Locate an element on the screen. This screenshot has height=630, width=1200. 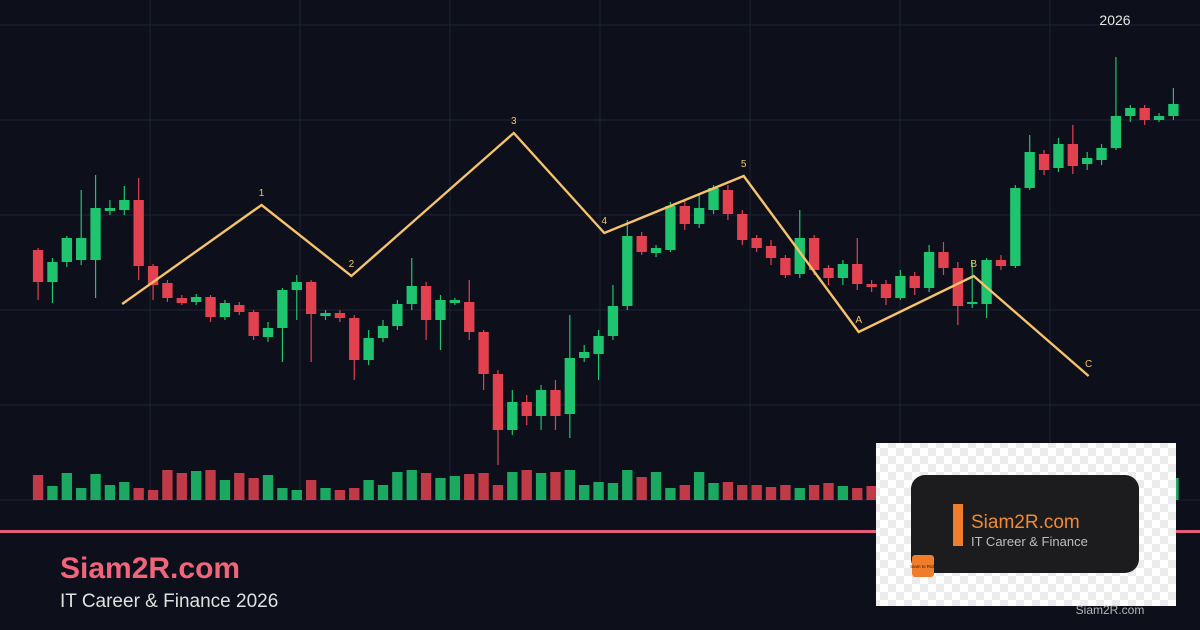
logo-tagline: IT Career & Finance is located at coordinates (1029, 541).